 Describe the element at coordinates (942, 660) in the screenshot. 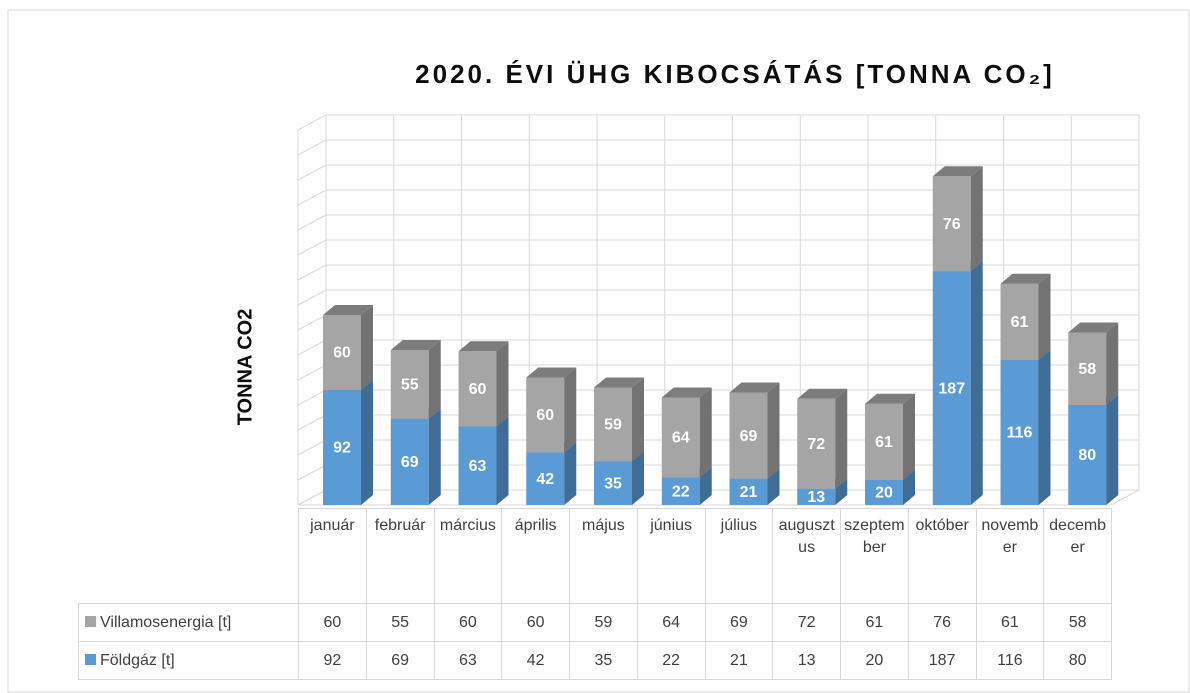

I see `table-value: 187` at that location.